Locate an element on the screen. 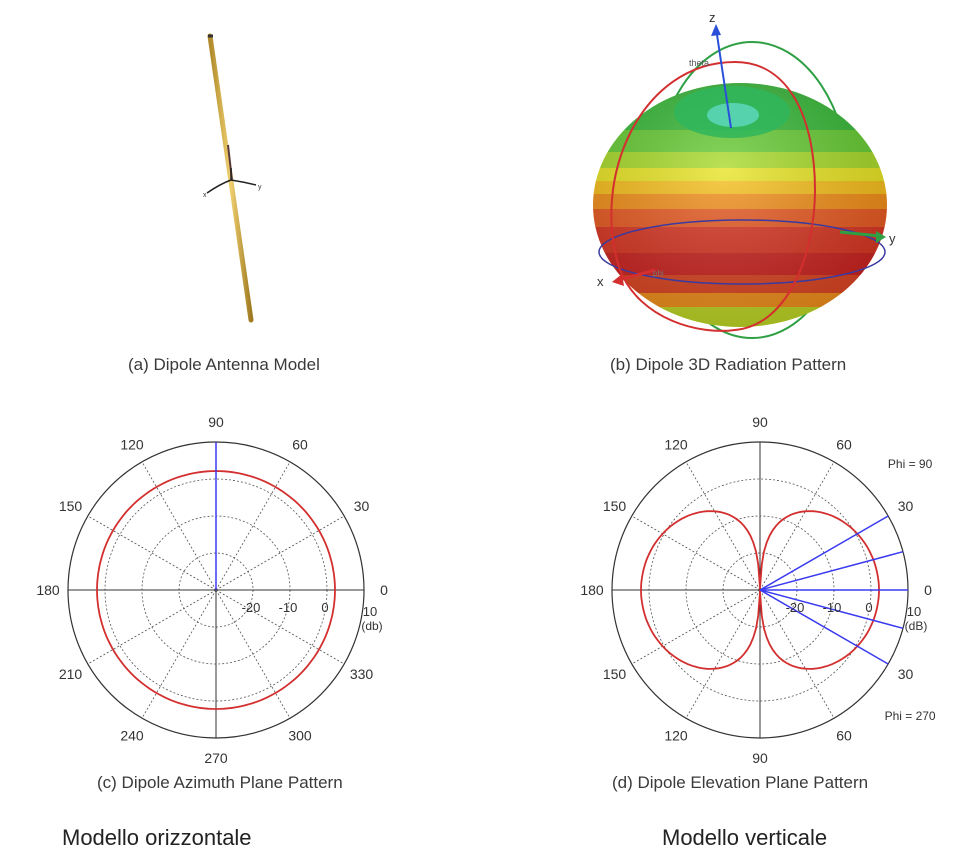 Image resolution: width=961 pixels, height=859 pixels. caption-dipole-3d-radiation-pattern: (b) Dipole 3D Radiation Pattern is located at coordinates (728, 364).